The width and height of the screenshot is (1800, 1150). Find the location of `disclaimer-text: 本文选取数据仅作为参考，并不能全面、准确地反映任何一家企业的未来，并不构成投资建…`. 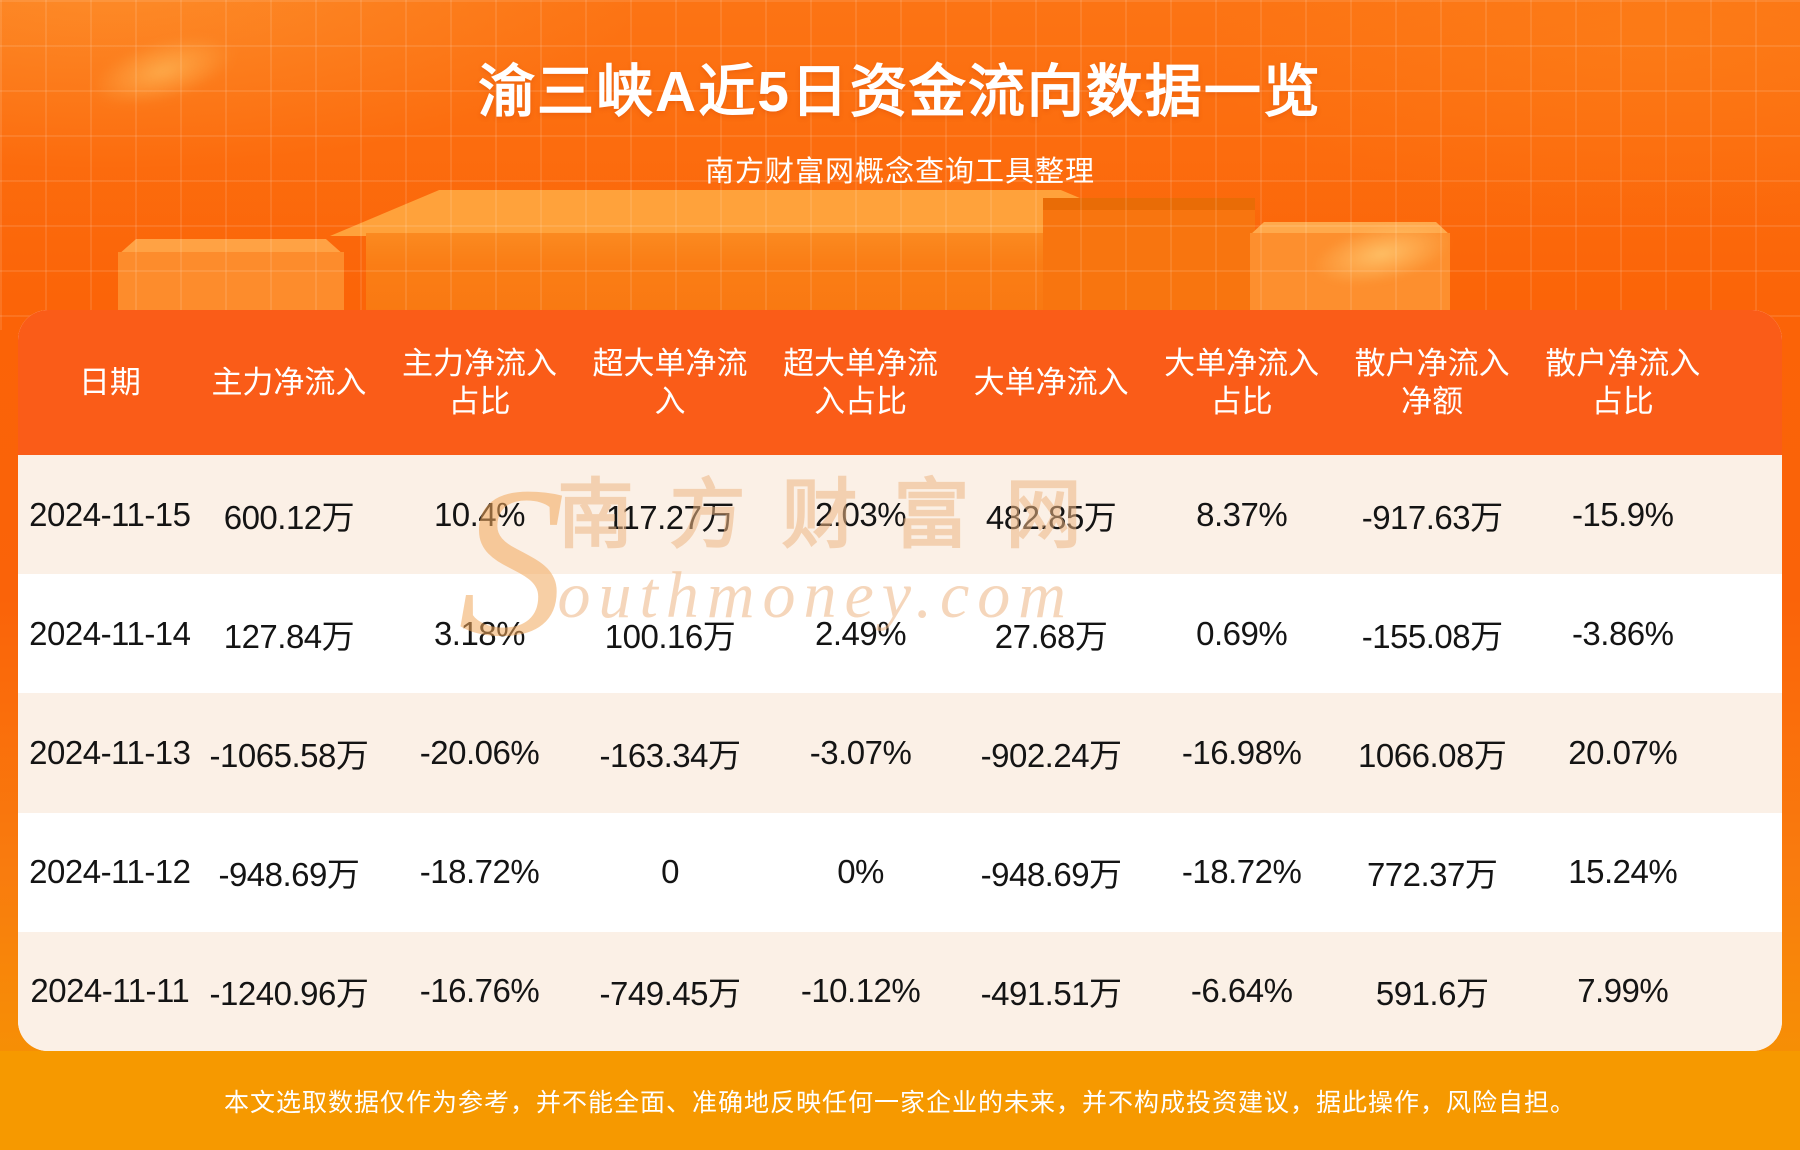

disclaimer-text: 本文选取数据仅作为参考，并不能全面、准确地反映任何一家企业的未来，并不构成投资建… is located at coordinates (899, 1102).